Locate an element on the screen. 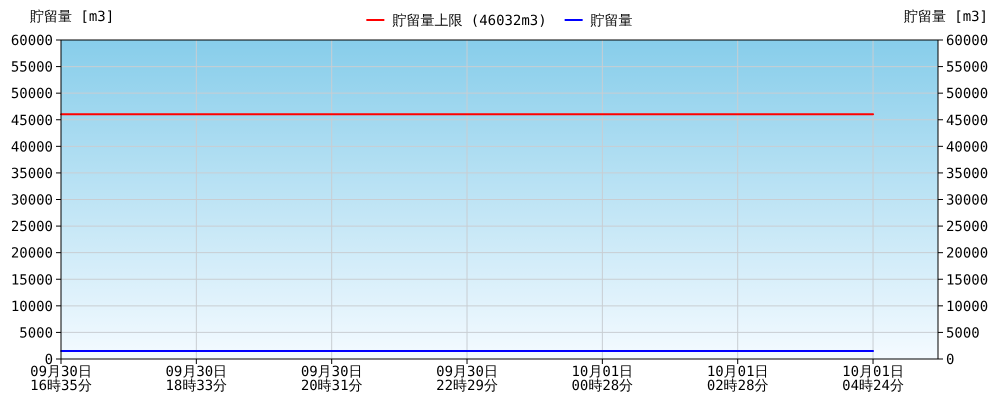 The width and height of the screenshot is (1000, 400). y2-tick-label: 10000 is located at coordinates (967, 306).